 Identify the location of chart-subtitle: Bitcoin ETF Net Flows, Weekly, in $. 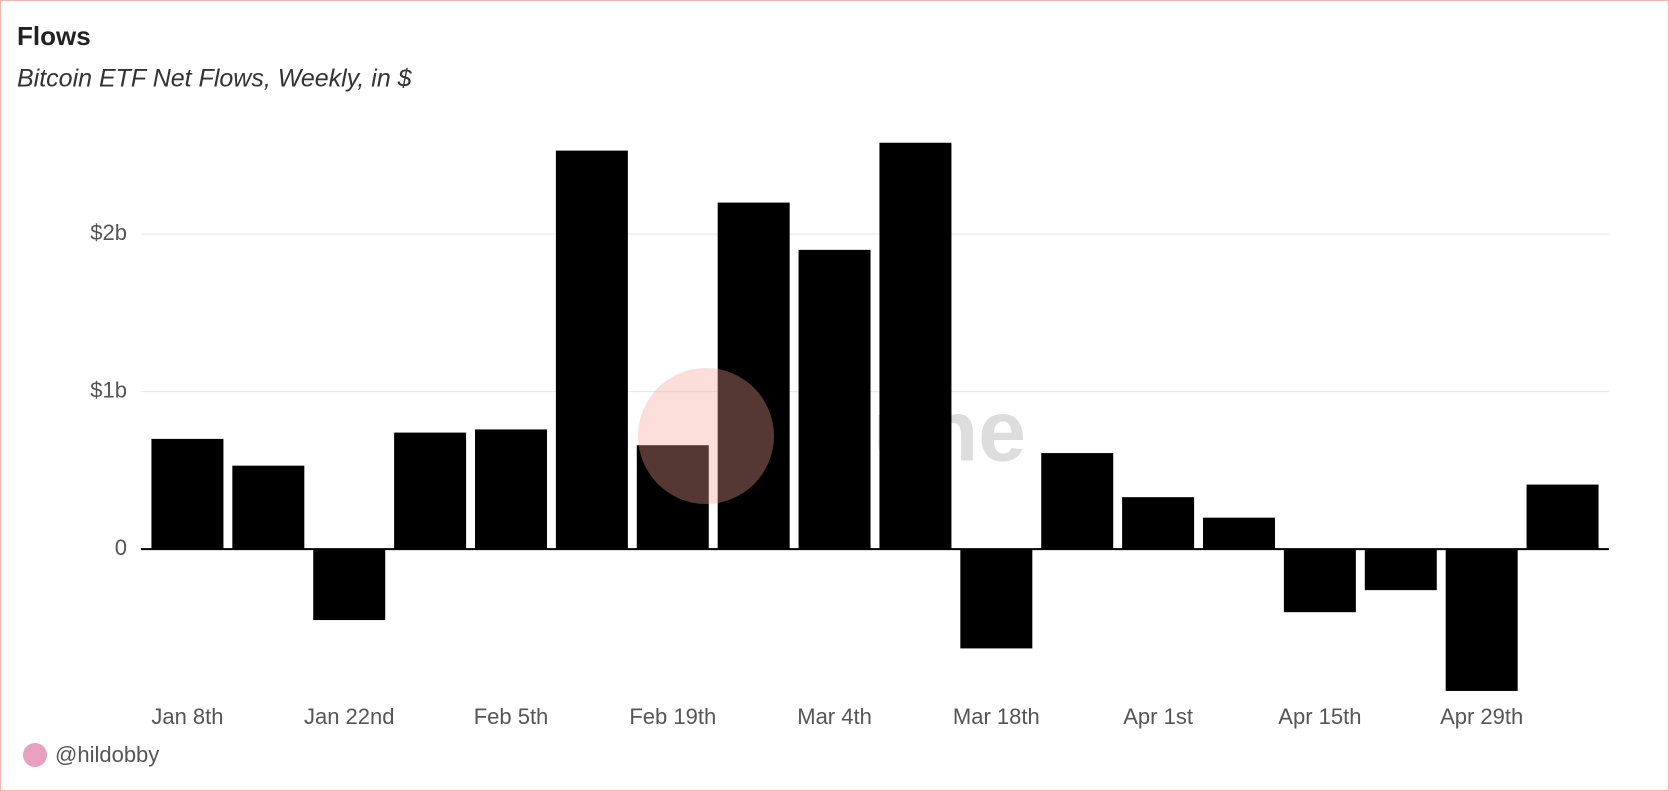
(215, 79).